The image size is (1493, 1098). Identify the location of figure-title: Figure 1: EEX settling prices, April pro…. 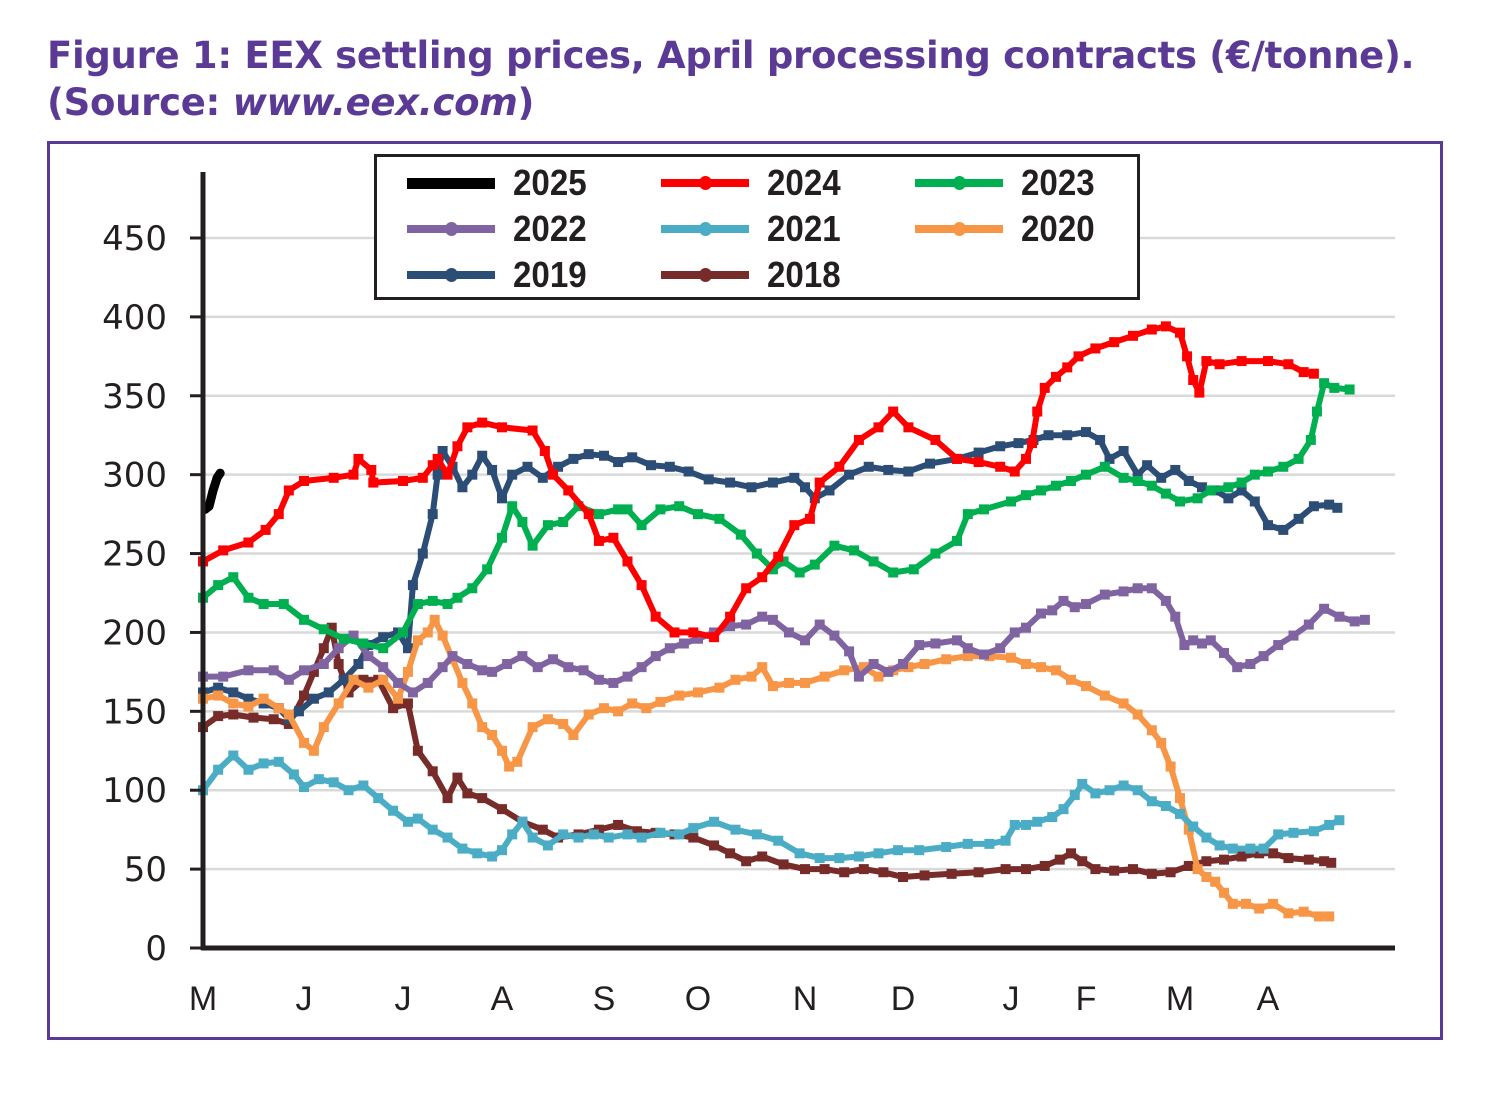
(731, 79).